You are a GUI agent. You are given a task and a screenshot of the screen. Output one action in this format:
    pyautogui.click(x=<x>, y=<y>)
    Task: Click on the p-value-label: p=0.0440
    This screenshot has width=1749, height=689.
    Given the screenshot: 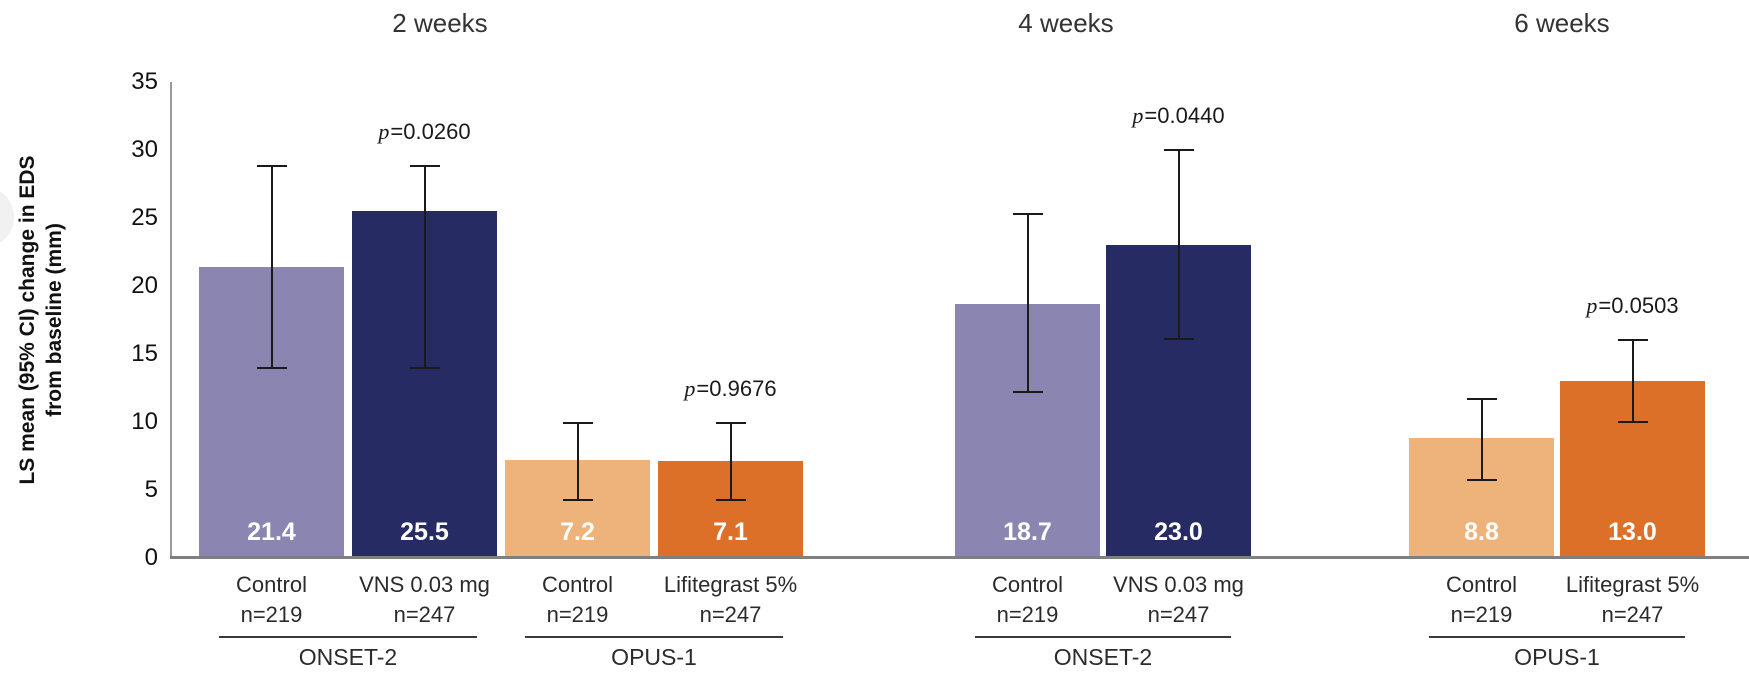 What is the action you would take?
    pyautogui.click(x=1178, y=115)
    